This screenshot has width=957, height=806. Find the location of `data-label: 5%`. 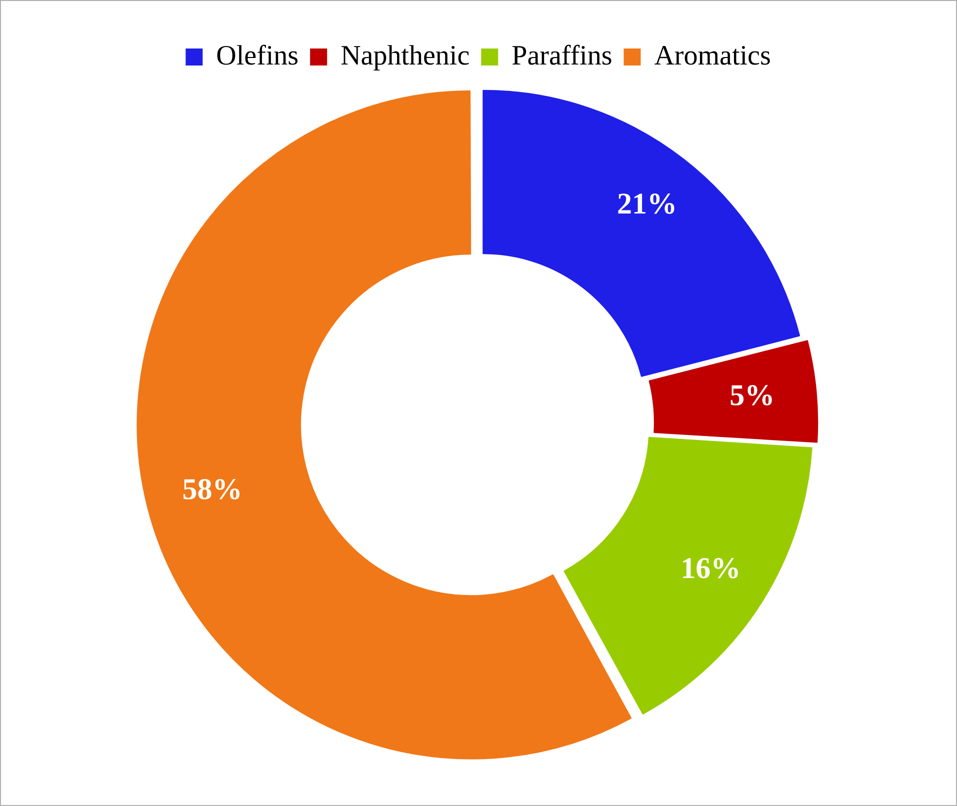

data-label: 5% is located at coordinates (752, 395).